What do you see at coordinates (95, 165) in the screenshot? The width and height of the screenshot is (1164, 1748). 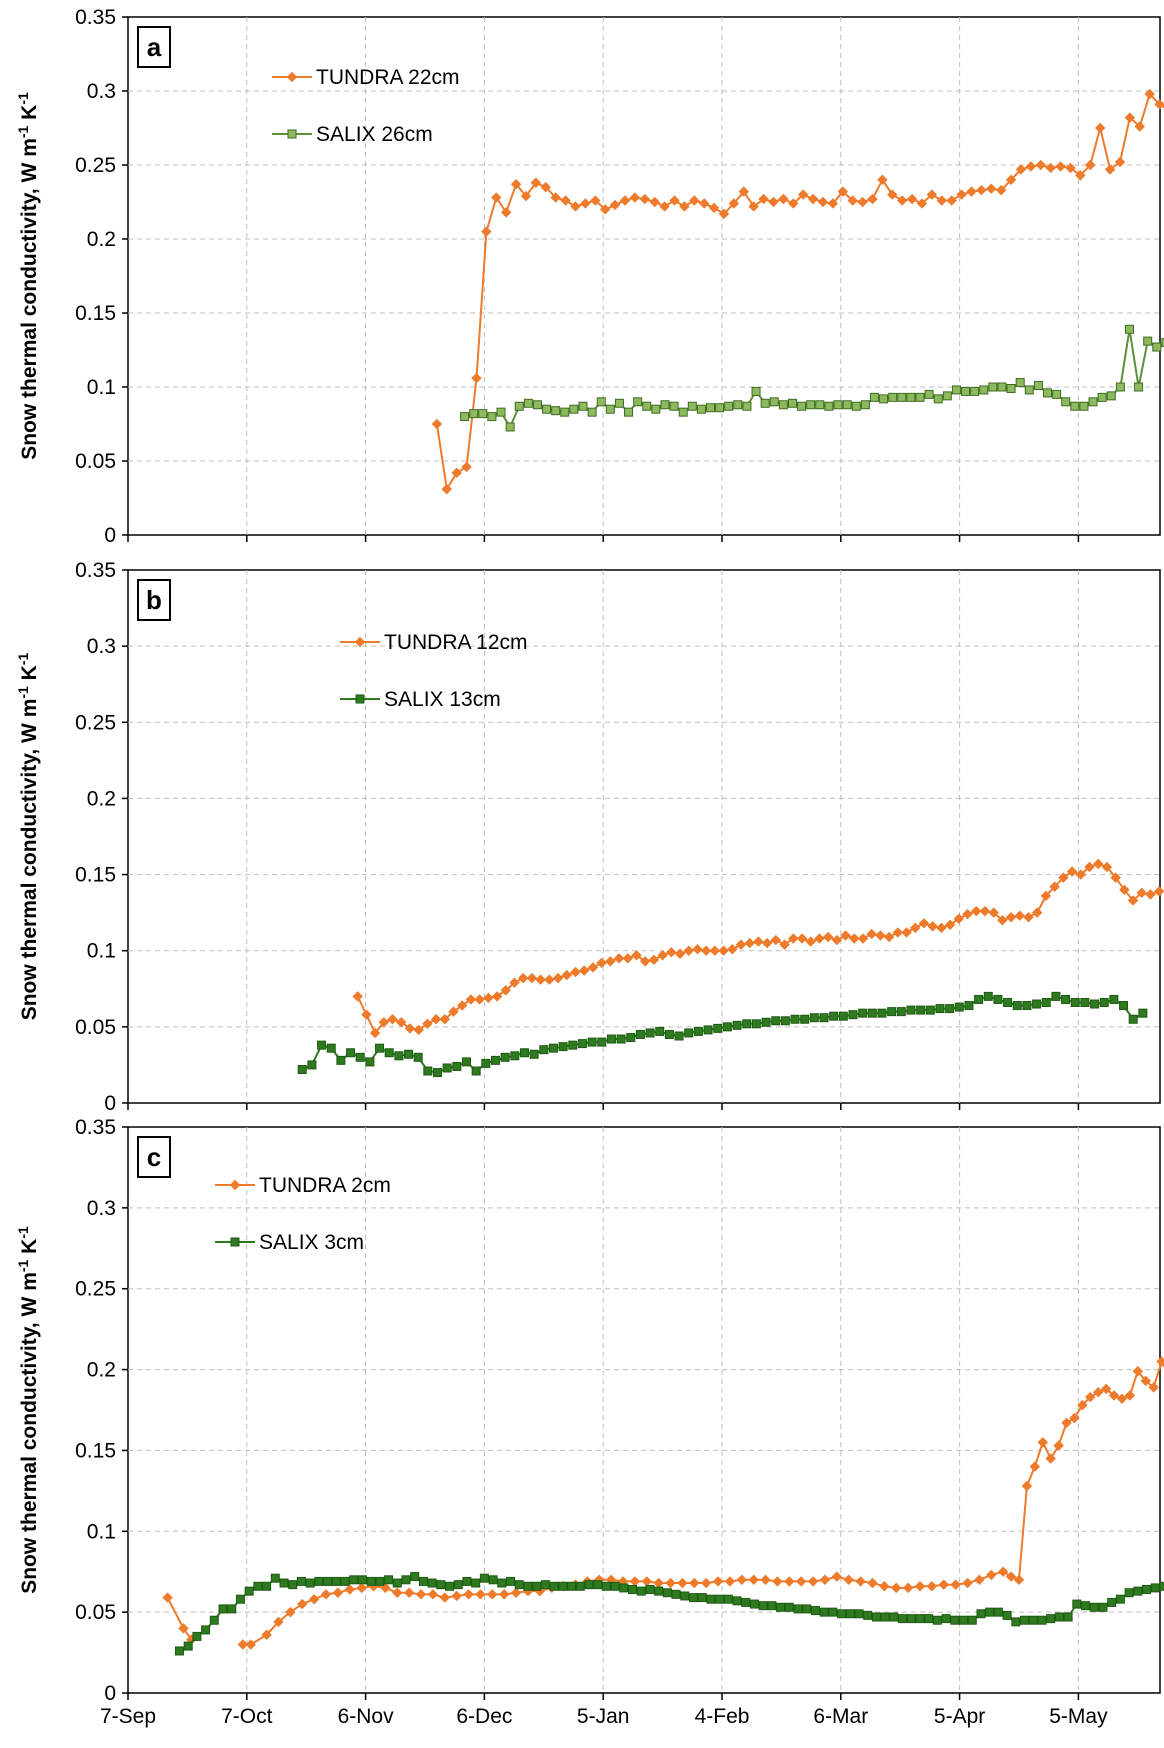 I see `y-tick-label: 0.25` at bounding box center [95, 165].